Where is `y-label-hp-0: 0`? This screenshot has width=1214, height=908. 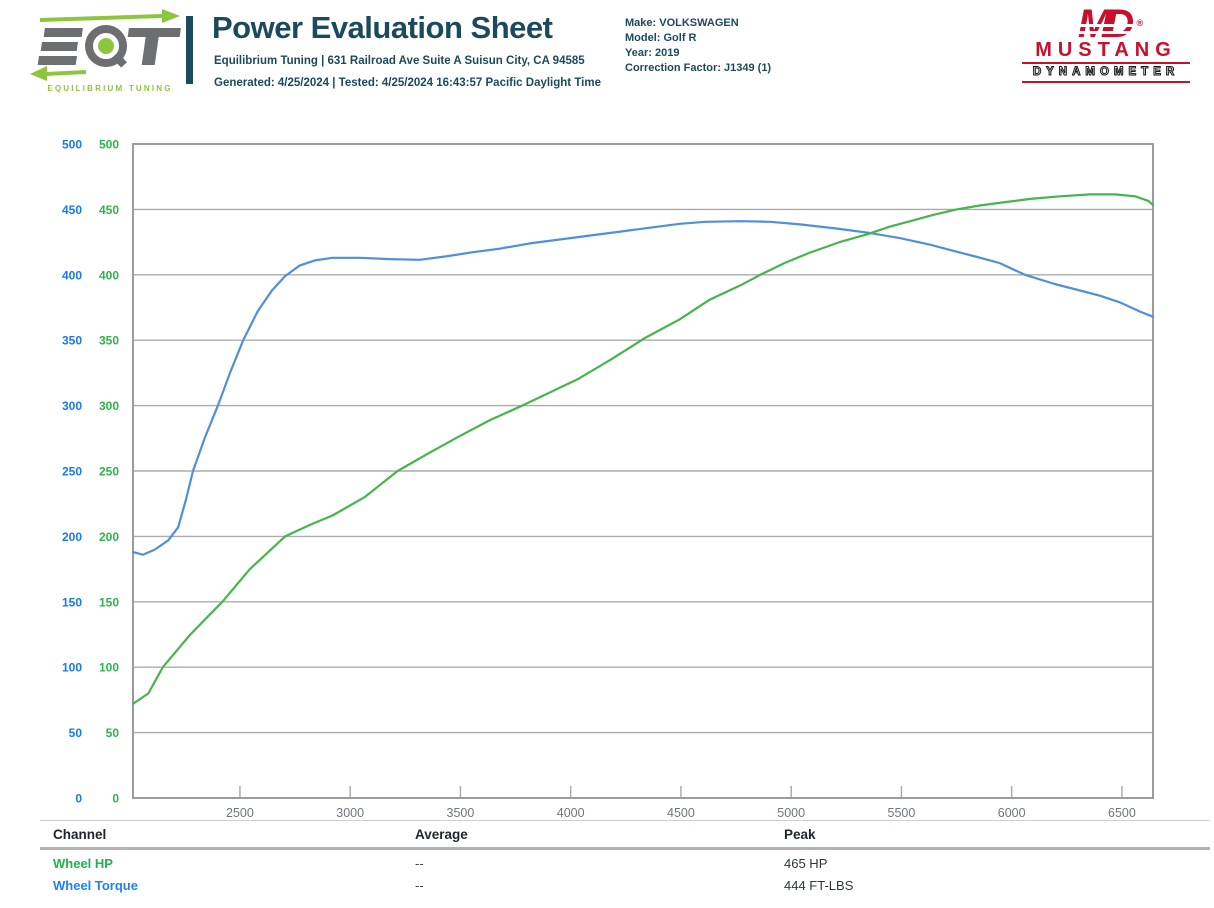 y-label-hp-0: 0 is located at coordinates (115, 799).